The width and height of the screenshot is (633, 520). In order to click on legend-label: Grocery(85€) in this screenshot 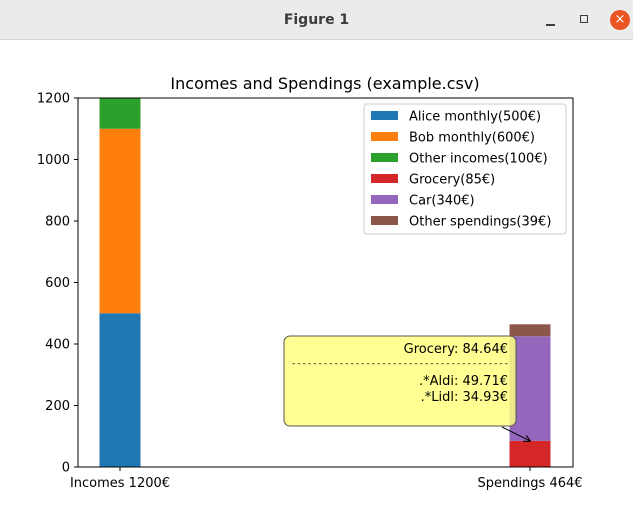, I will do `click(452, 180)`.